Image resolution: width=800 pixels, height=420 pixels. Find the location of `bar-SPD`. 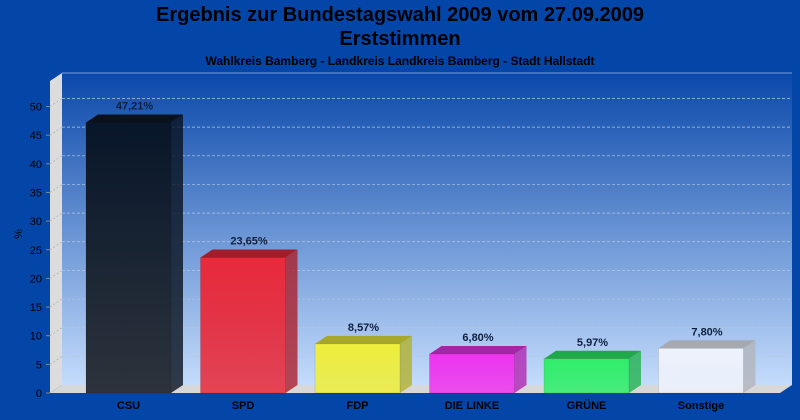

bar-SPD is located at coordinates (243, 325).